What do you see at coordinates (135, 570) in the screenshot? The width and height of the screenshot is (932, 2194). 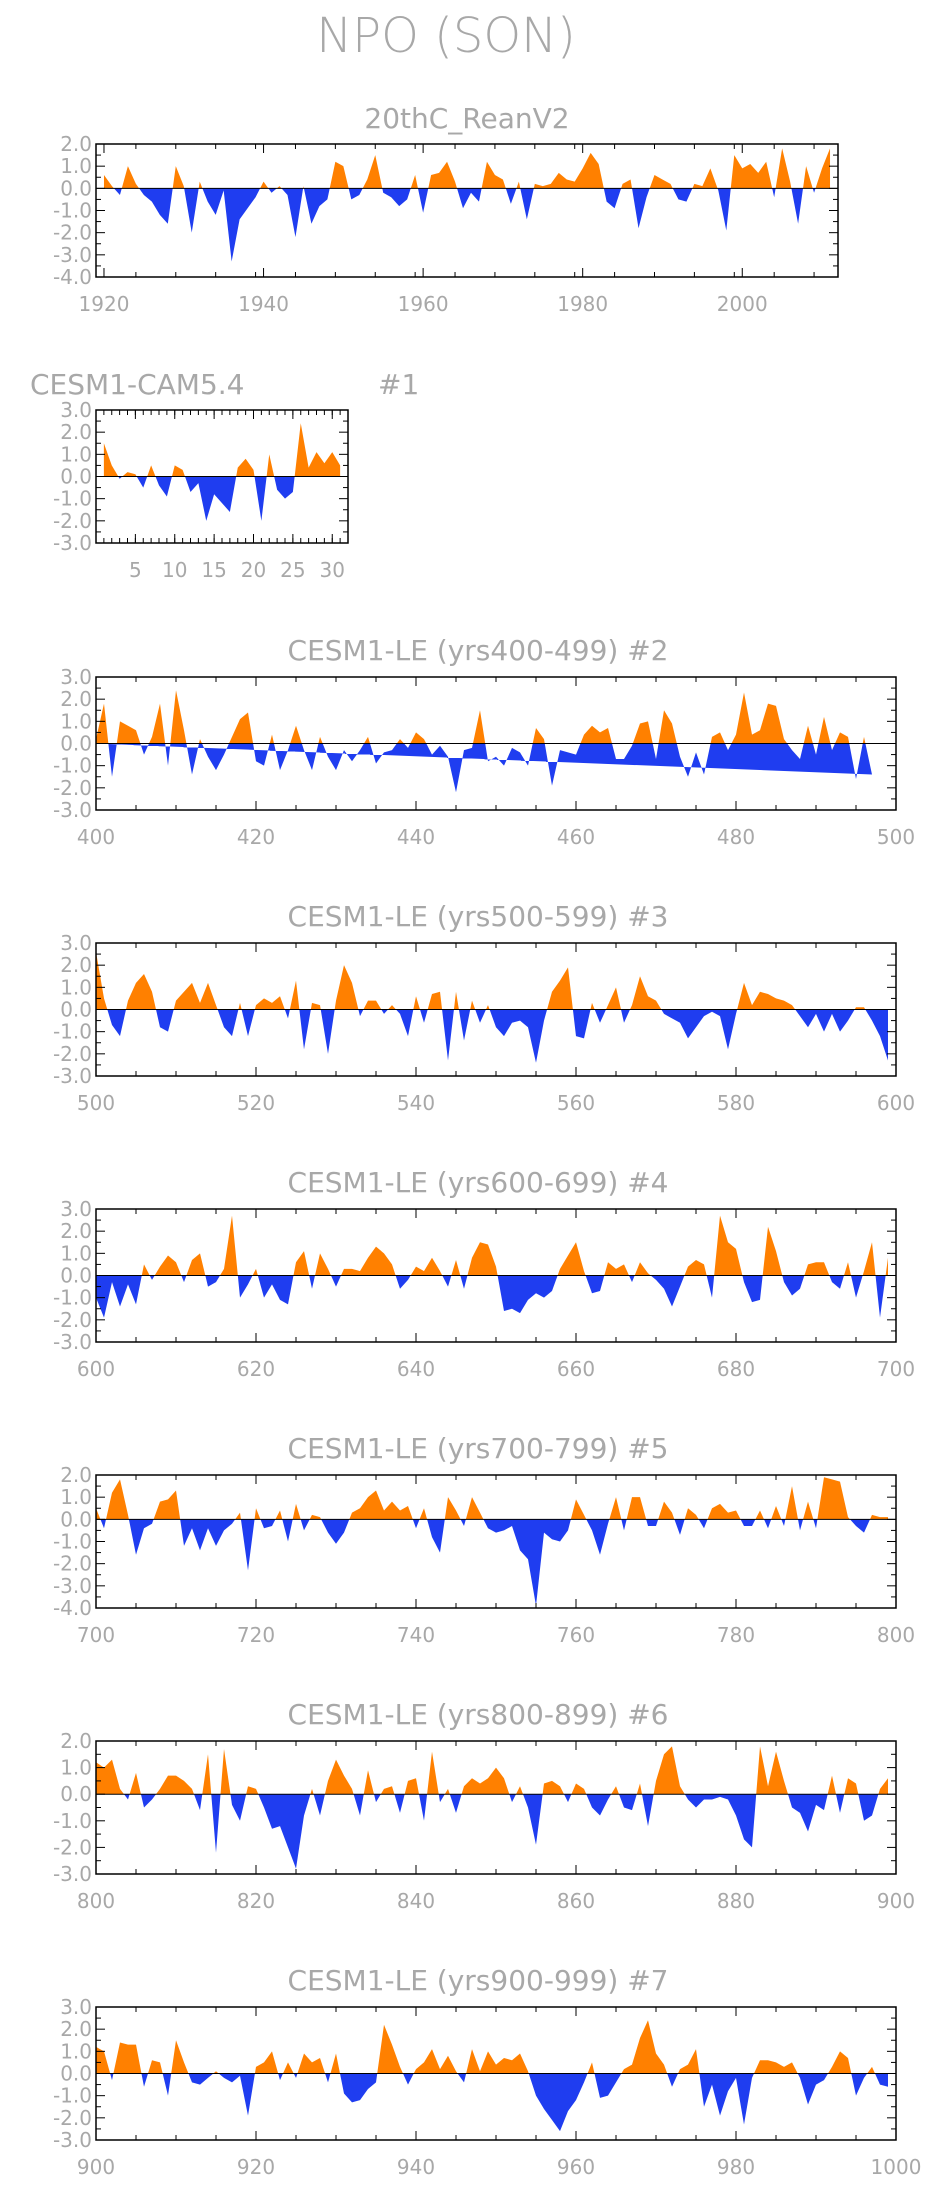 I see `x-tick-label: 5` at bounding box center [135, 570].